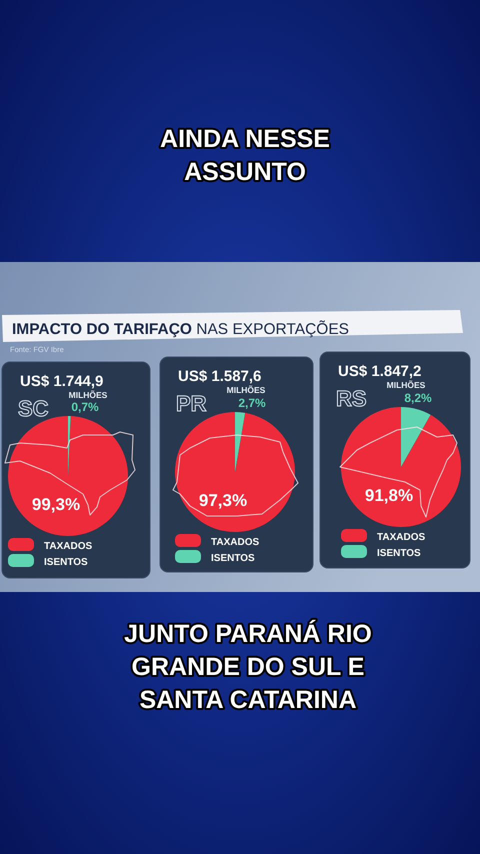 The width and height of the screenshot is (480, 854). What do you see at coordinates (351, 398) in the screenshot?
I see `text: RS` at bounding box center [351, 398].